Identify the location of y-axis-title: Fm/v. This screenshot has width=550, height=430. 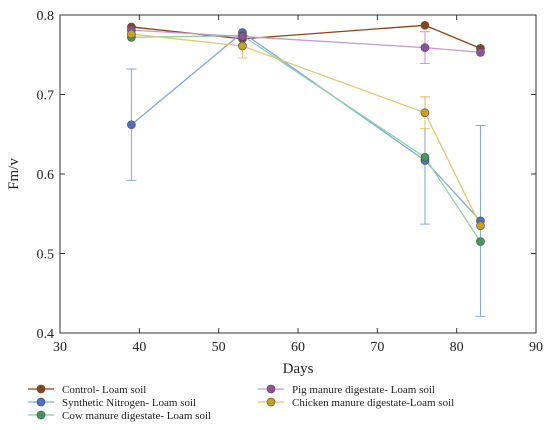
(14, 174).